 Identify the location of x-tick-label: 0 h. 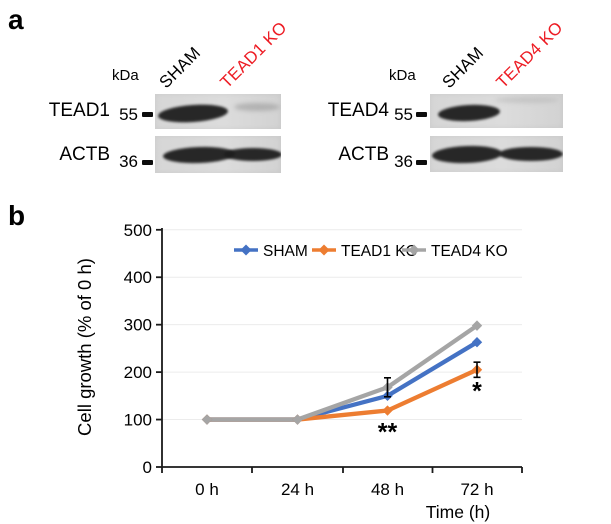
(207, 489).